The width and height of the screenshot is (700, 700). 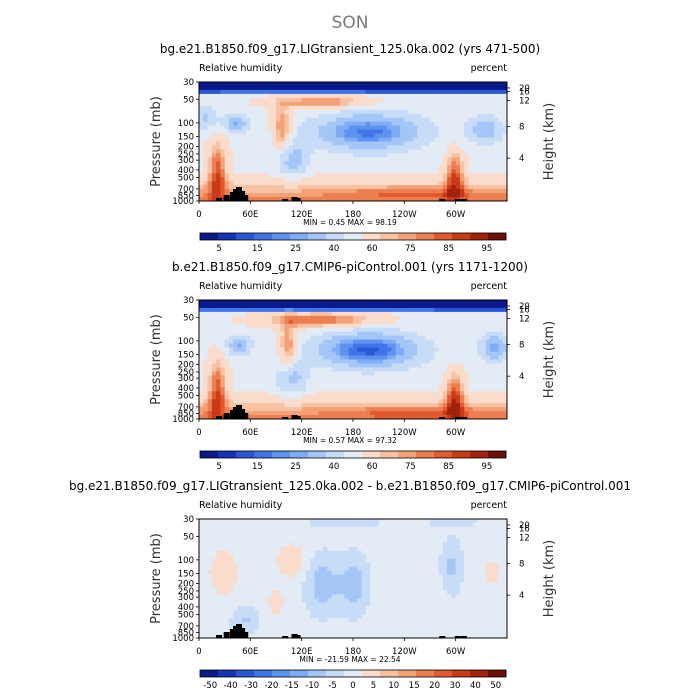 What do you see at coordinates (302, 215) in the screenshot?
I see `x-tick-label: 120E` at bounding box center [302, 215].